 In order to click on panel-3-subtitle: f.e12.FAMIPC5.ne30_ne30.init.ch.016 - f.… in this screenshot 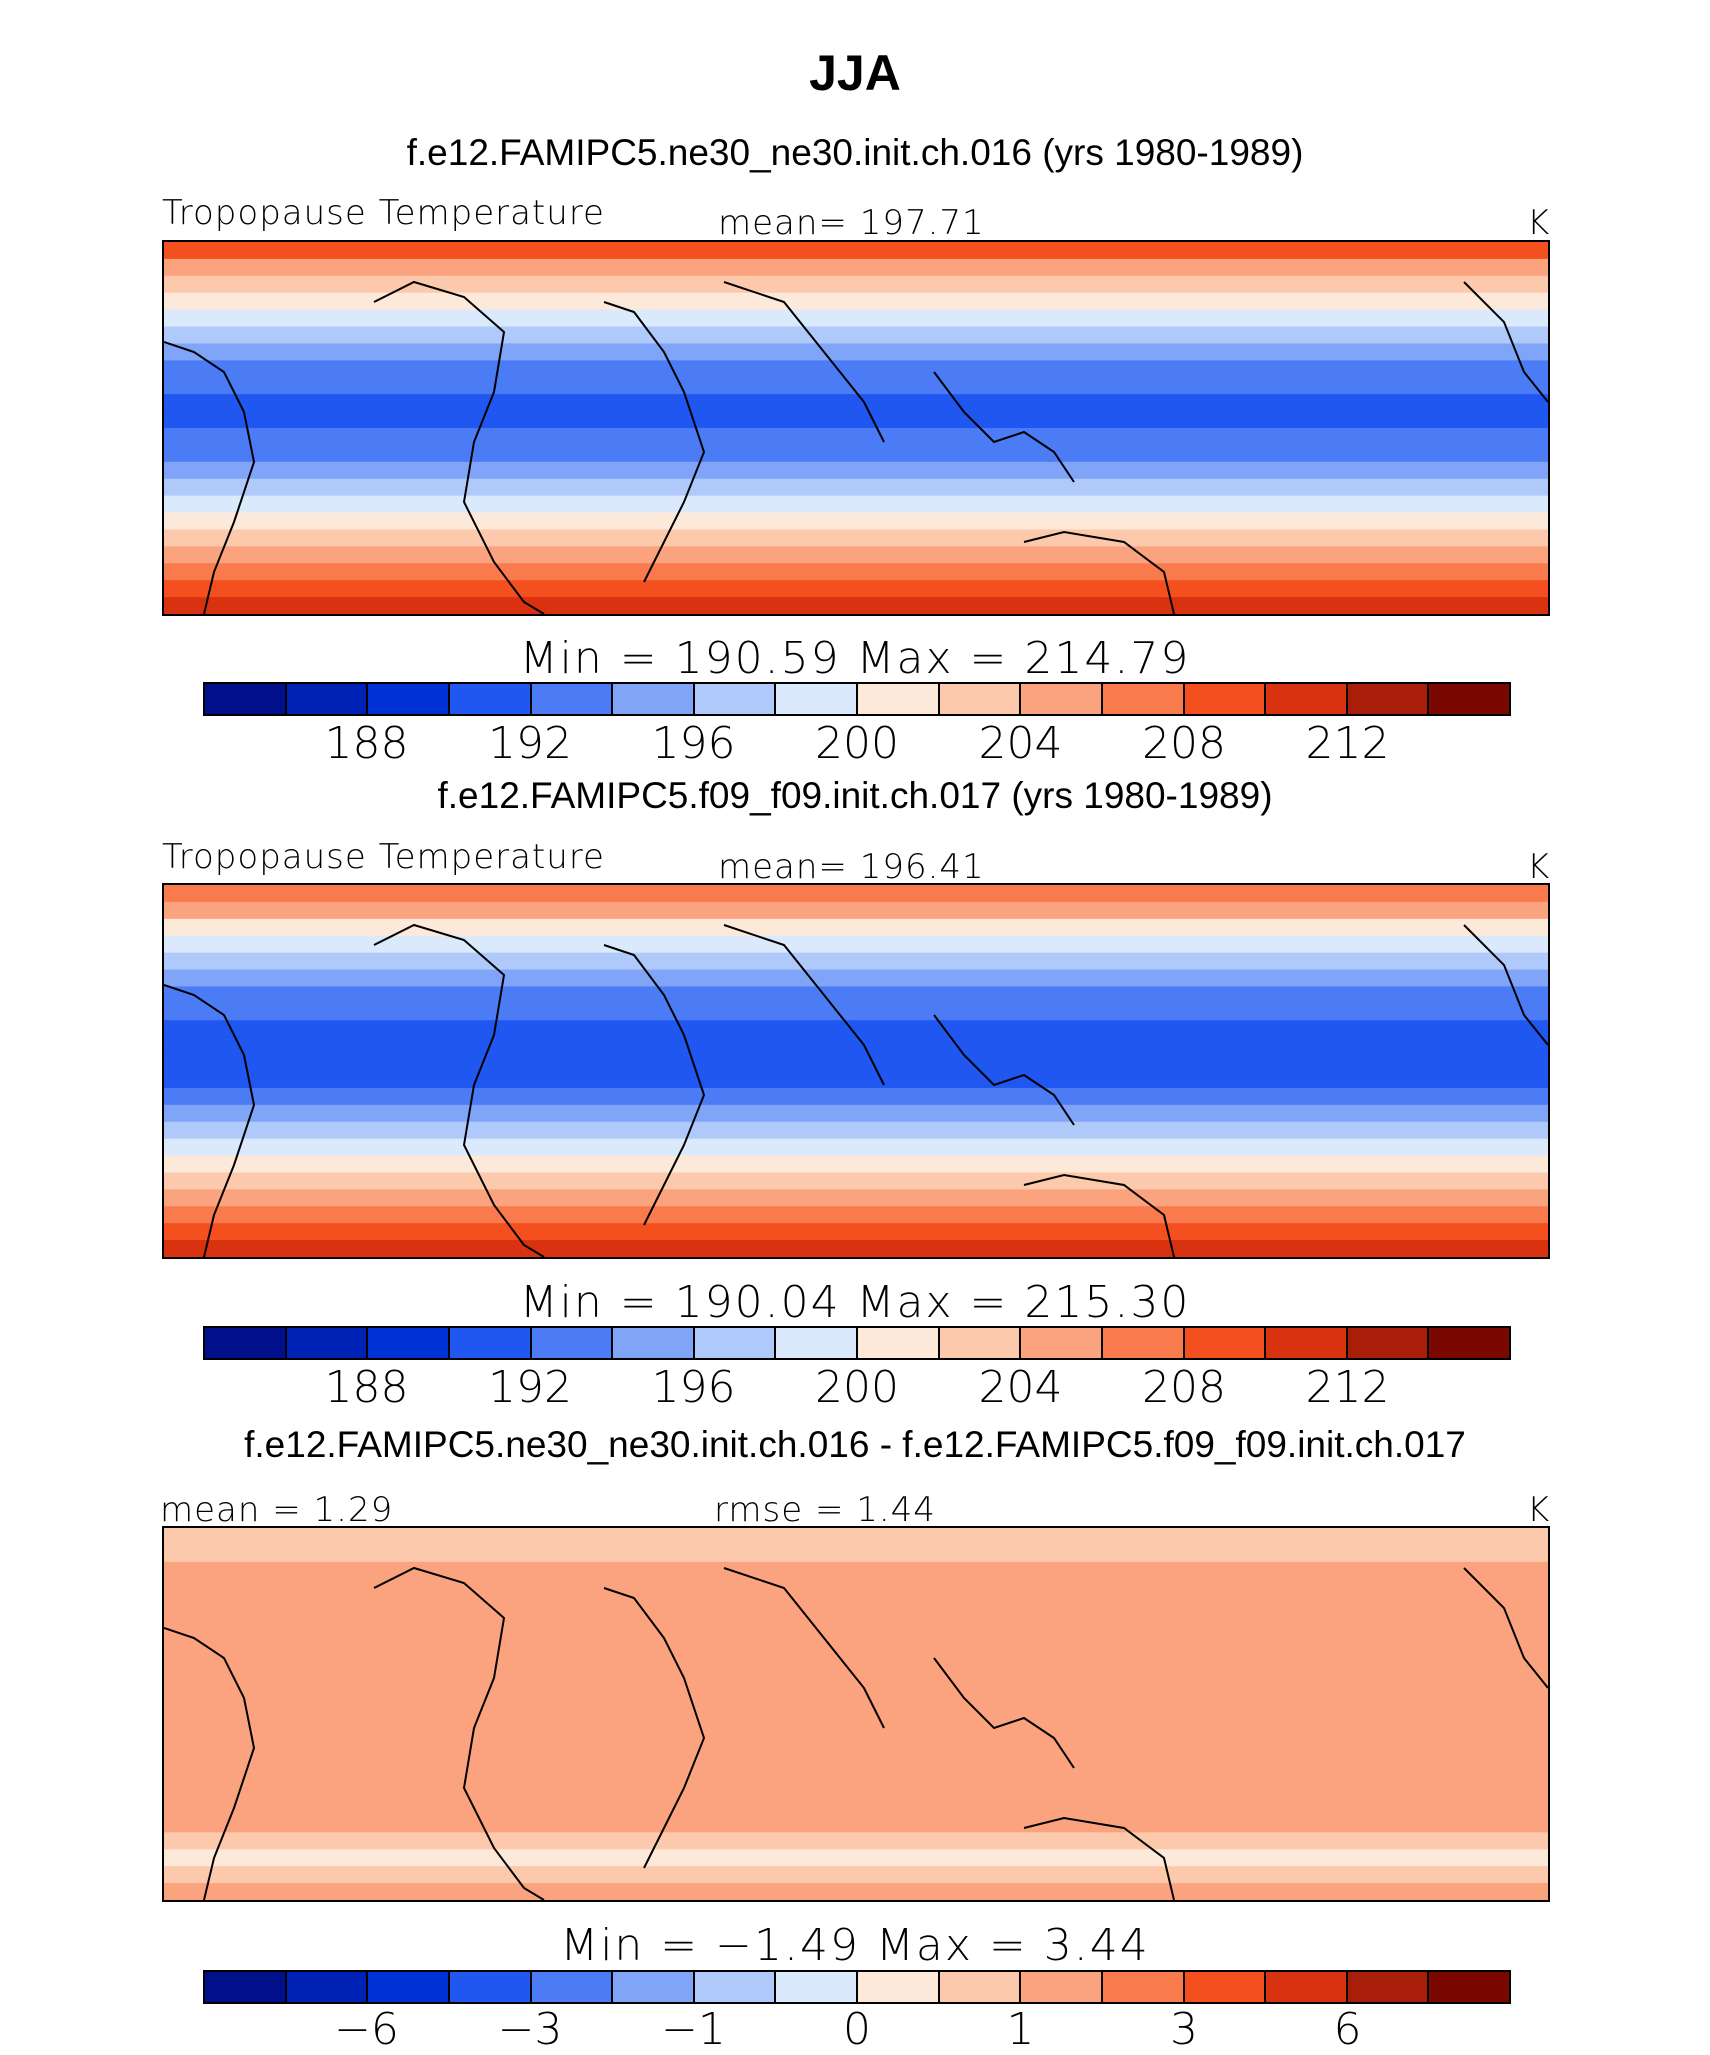, I will do `click(855, 1444)`.